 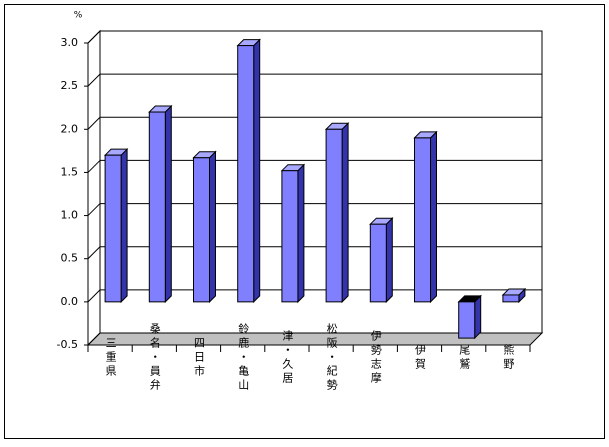 I want to click on x-tick-label: 四日市, so click(x=199, y=358).